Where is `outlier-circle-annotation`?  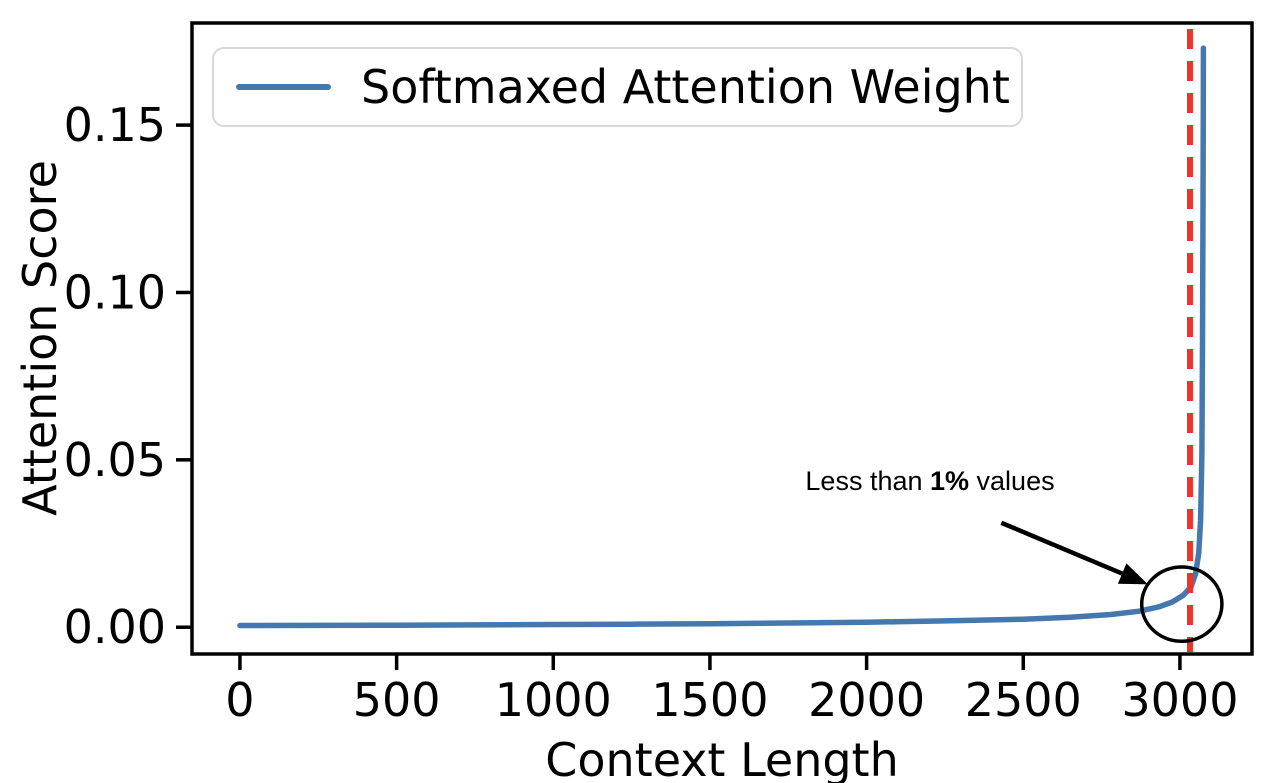
outlier-circle-annotation is located at coordinates (1181, 604).